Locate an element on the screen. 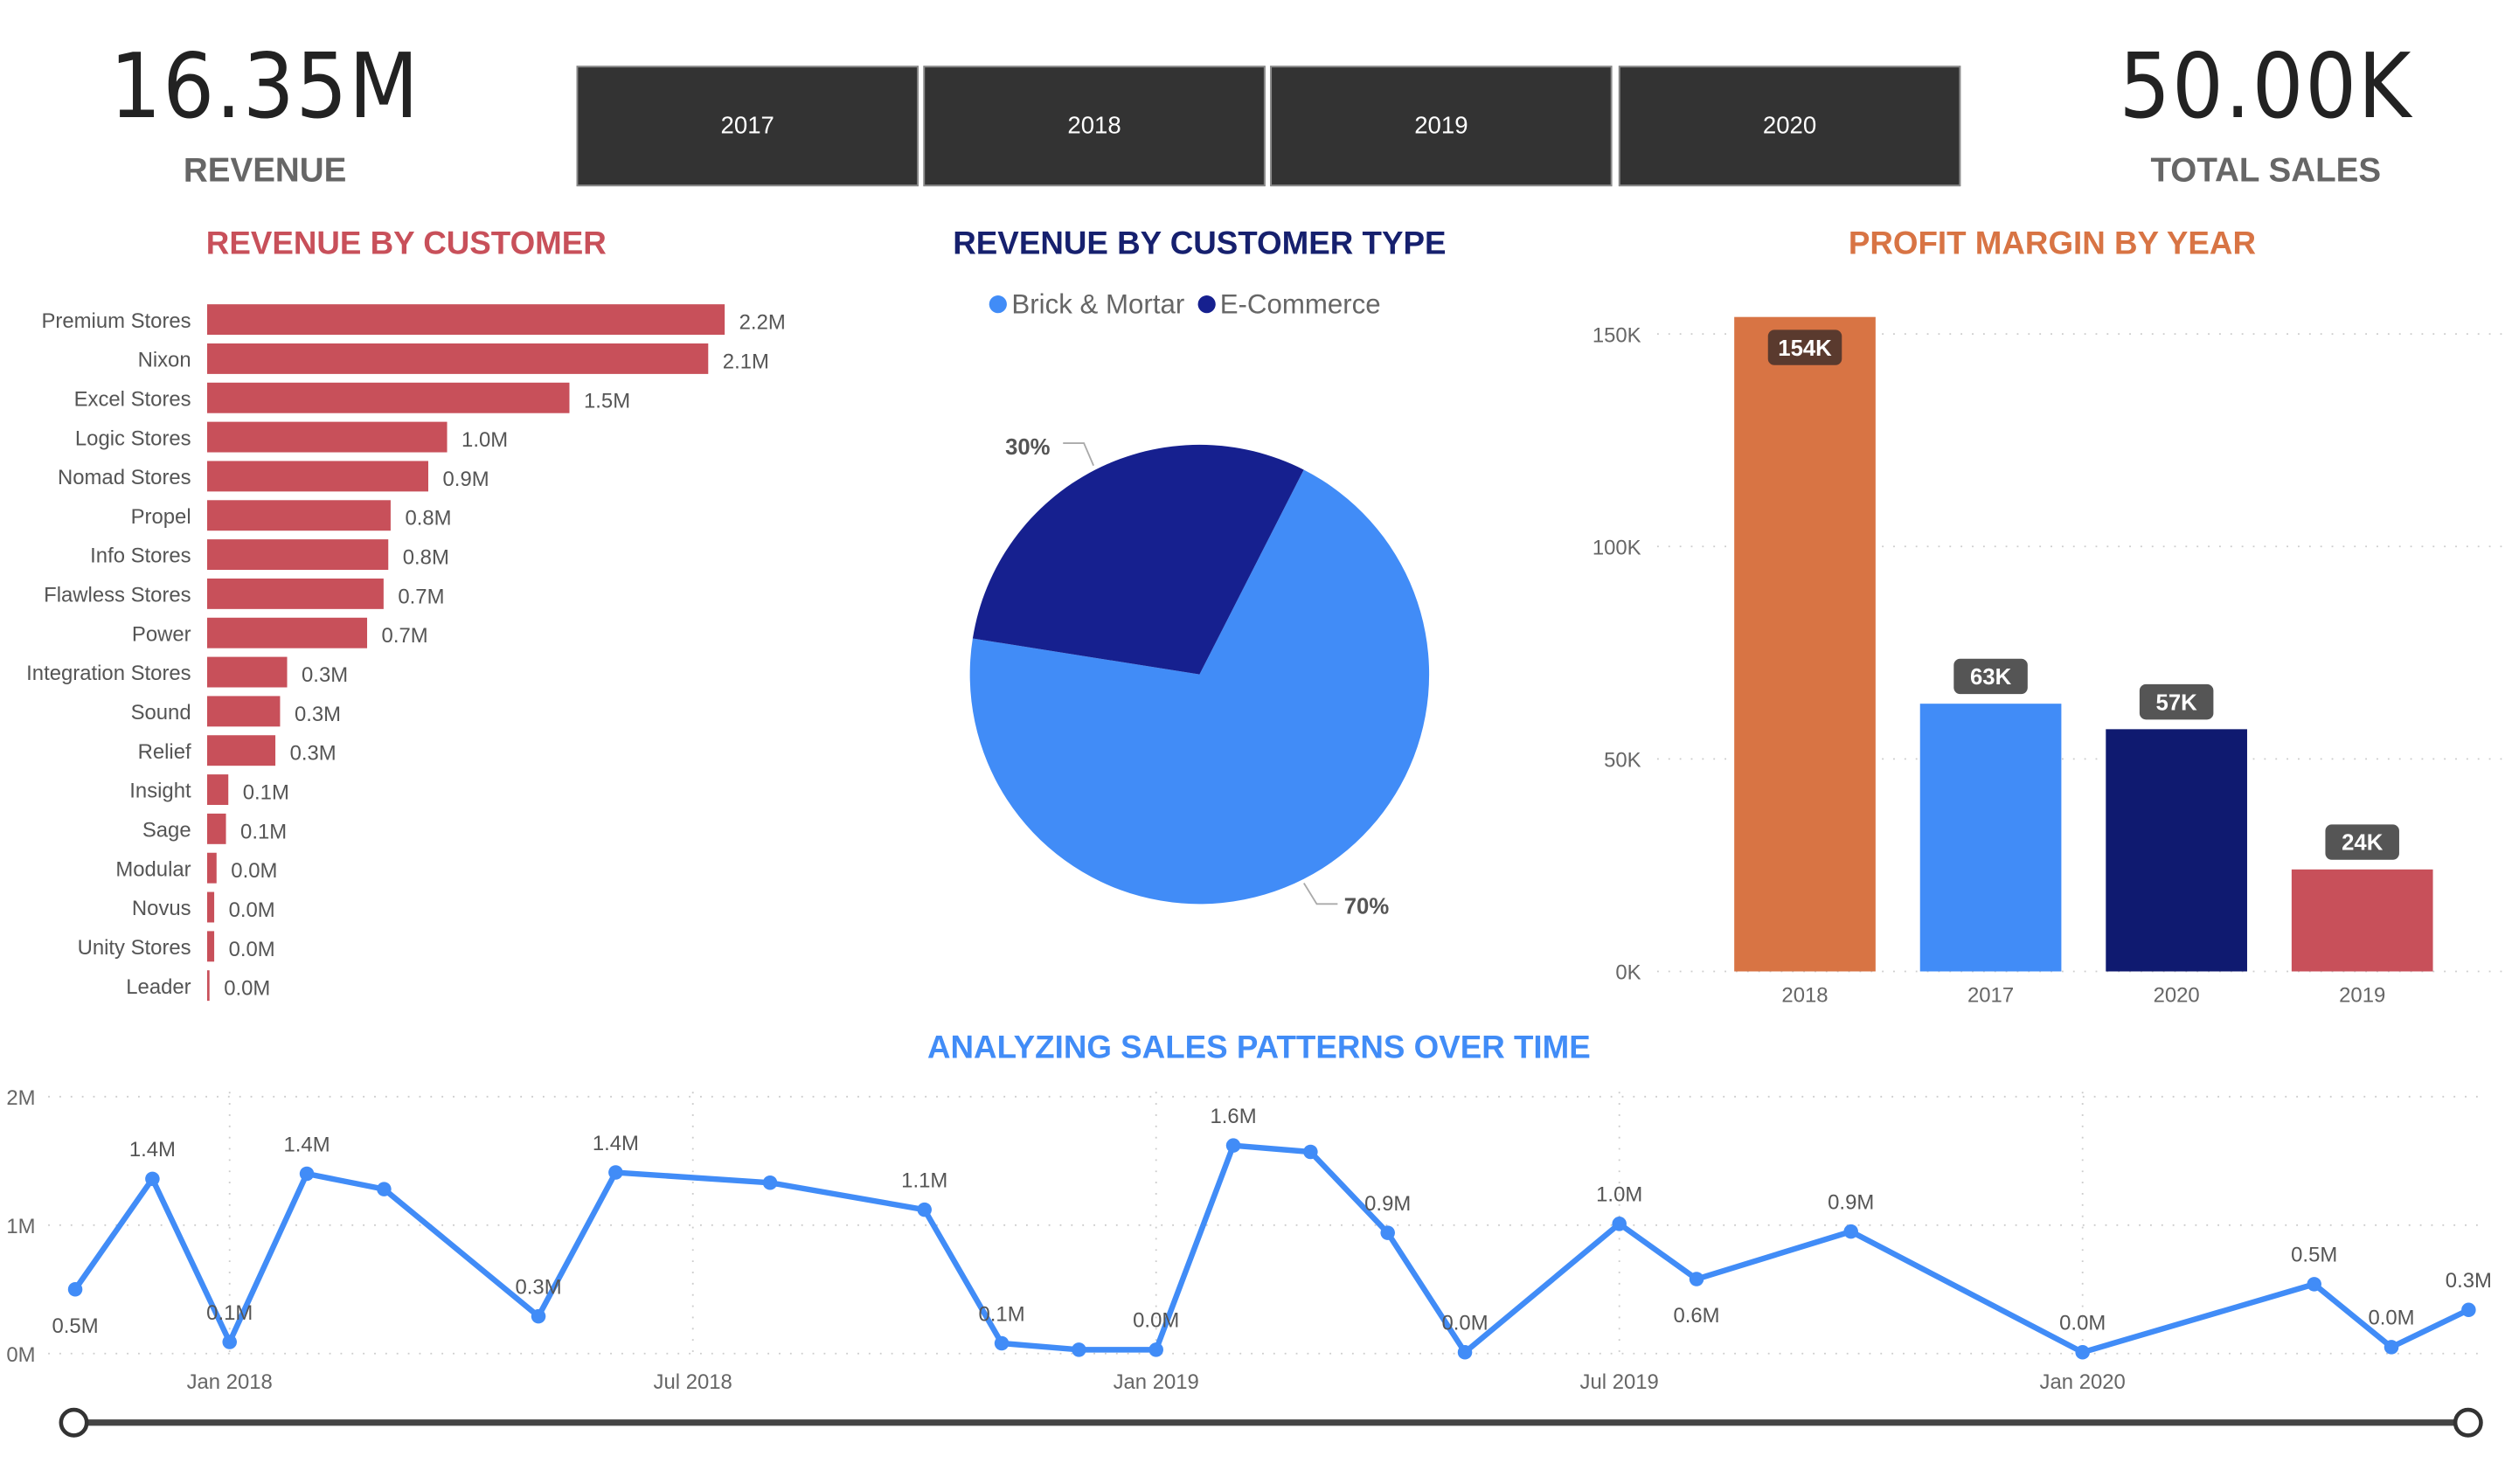  profit-x-tick: 2020 is located at coordinates (2177, 995).